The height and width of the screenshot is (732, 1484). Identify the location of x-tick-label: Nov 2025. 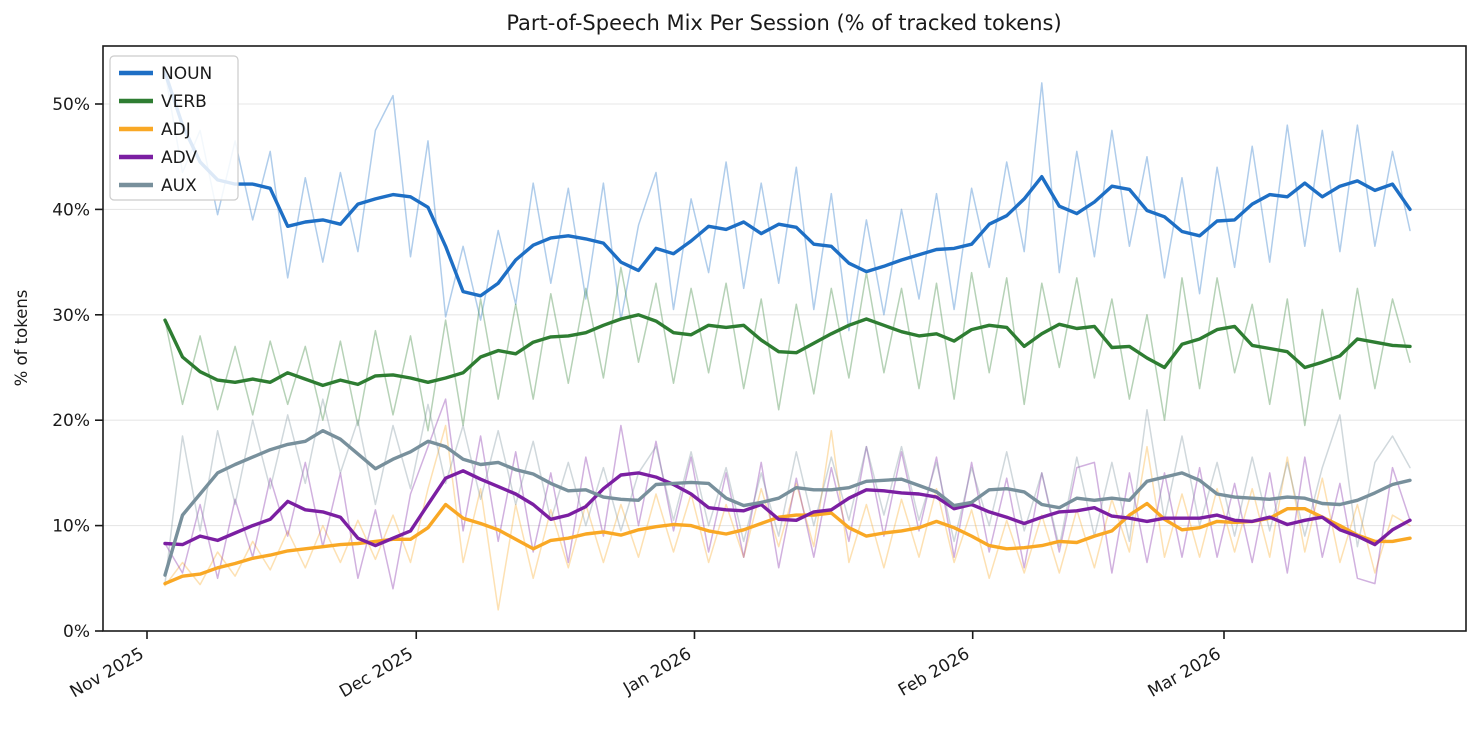
(107, 673).